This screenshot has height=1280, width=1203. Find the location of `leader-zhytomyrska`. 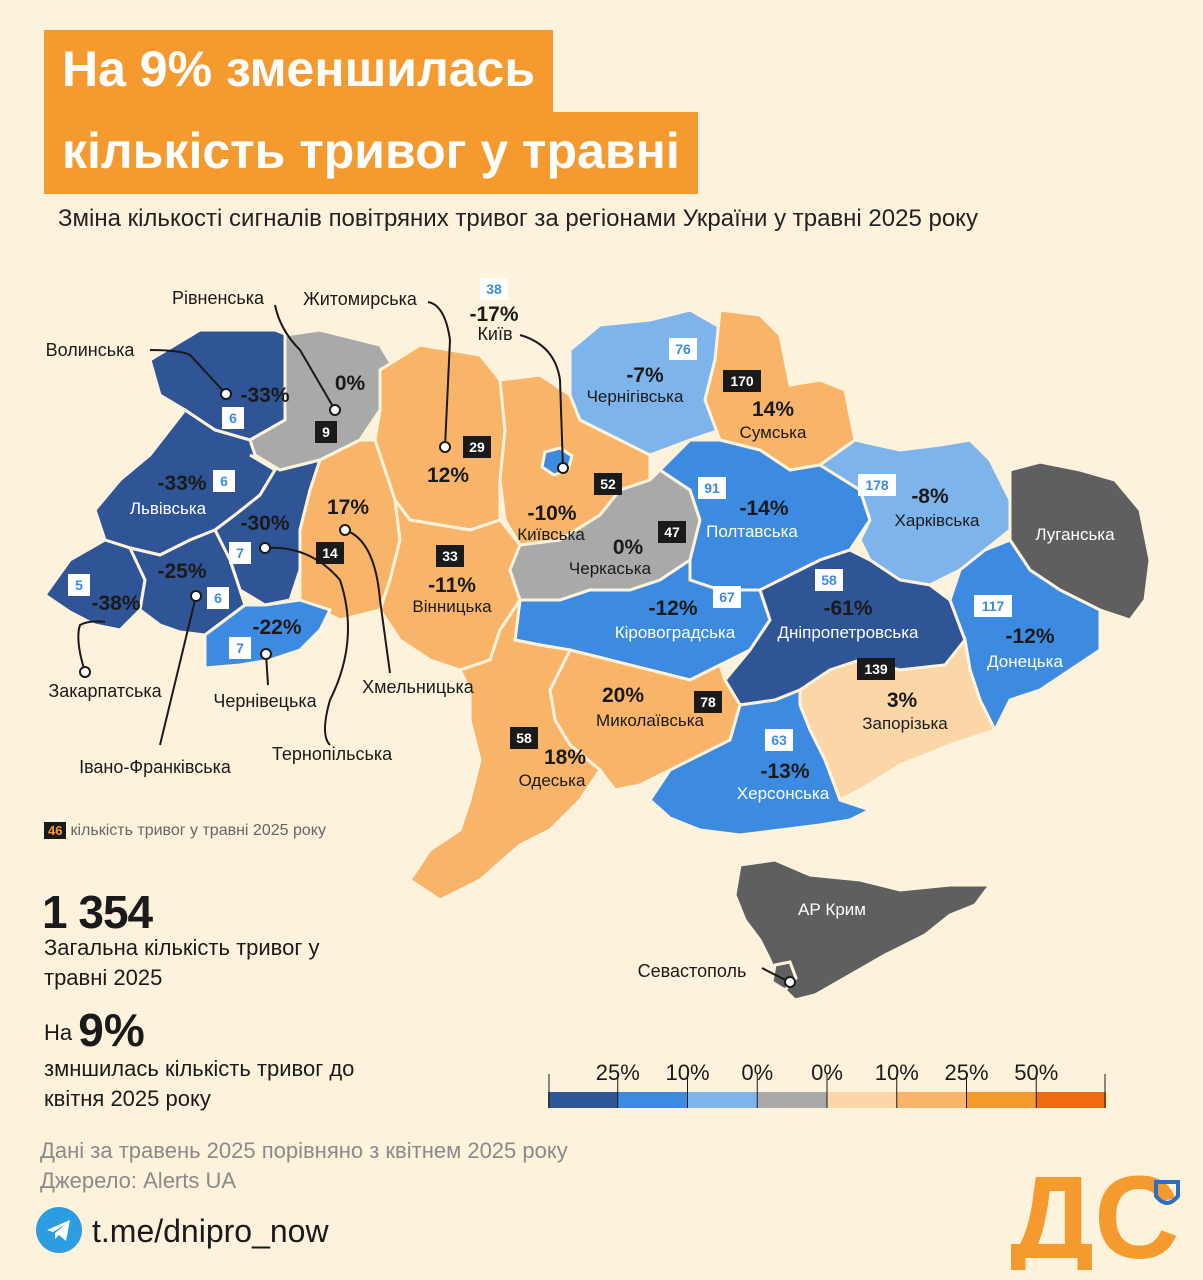

leader-zhytomyrska is located at coordinates (439, 374).